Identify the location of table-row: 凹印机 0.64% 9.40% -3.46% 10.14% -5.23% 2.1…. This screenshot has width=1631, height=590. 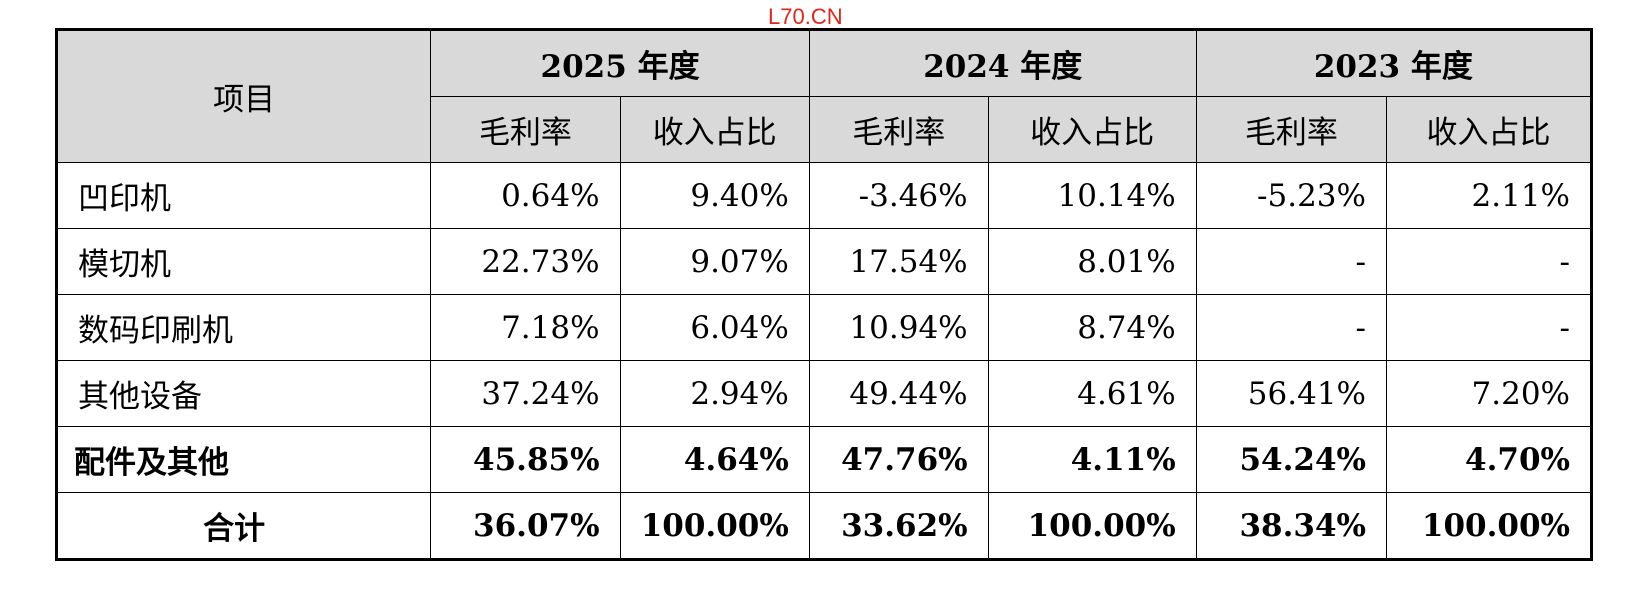
(823, 195).